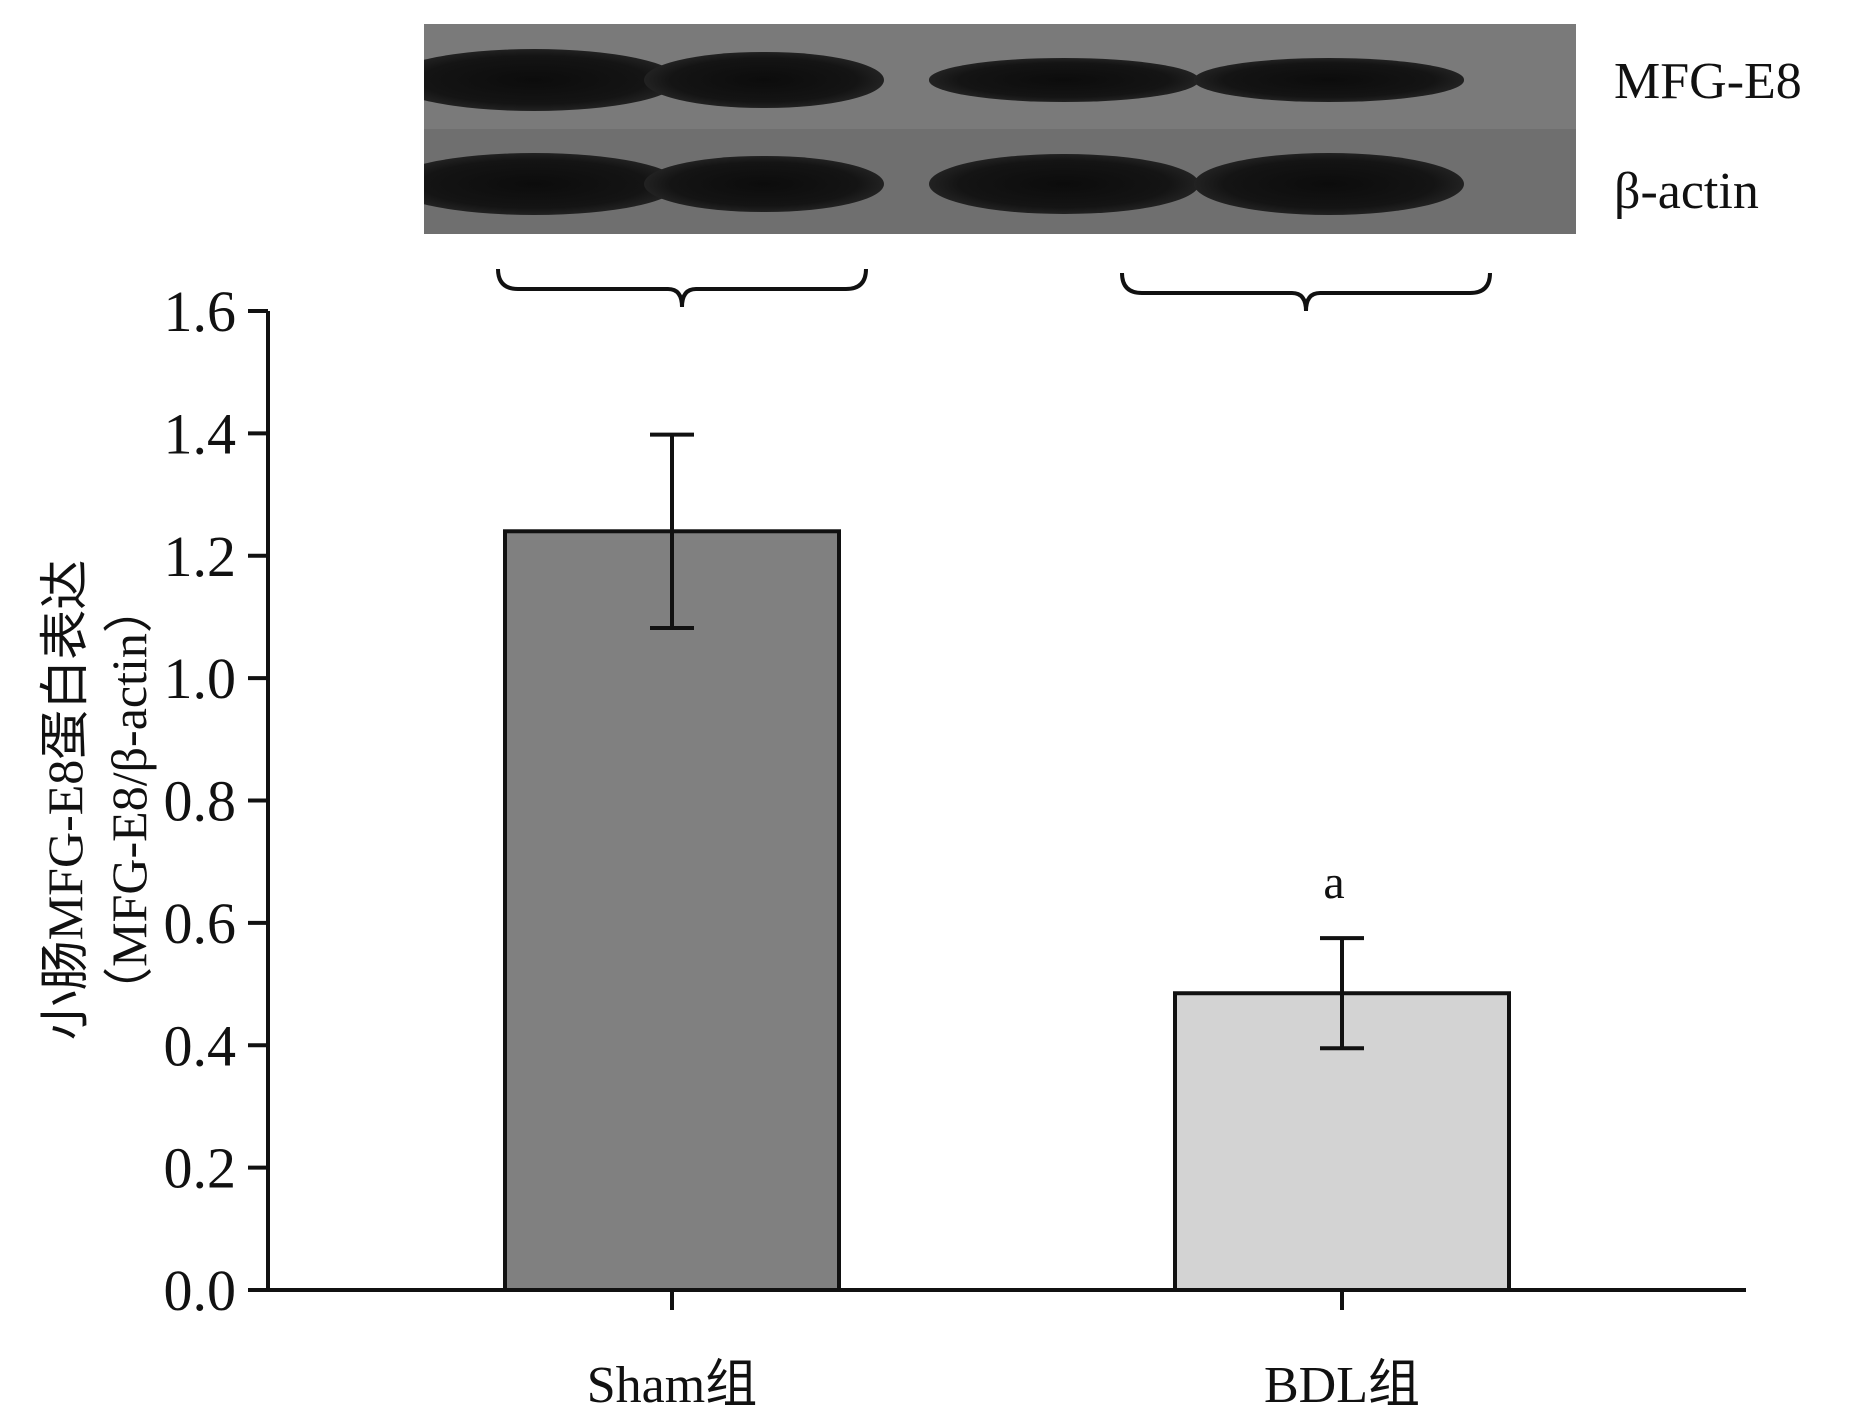 This screenshot has width=1876, height=1428. I want to click on y-tick-label: 0.6, so click(200, 923).